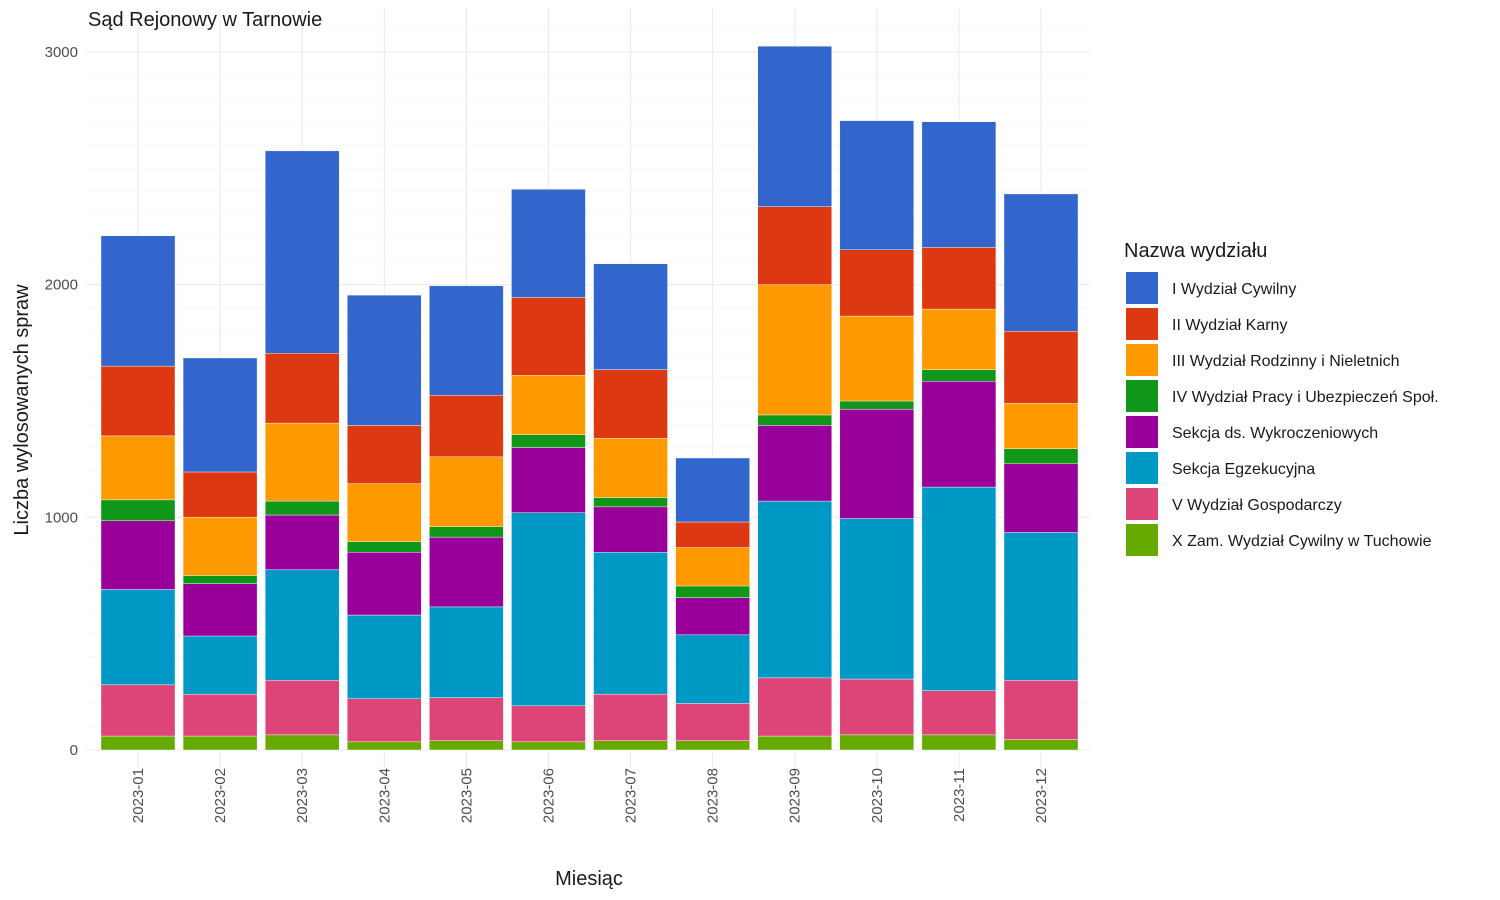 Image resolution: width=1500 pixels, height=900 pixels. What do you see at coordinates (1229, 325) in the screenshot?
I see `legend-label: II Wydział Karny` at bounding box center [1229, 325].